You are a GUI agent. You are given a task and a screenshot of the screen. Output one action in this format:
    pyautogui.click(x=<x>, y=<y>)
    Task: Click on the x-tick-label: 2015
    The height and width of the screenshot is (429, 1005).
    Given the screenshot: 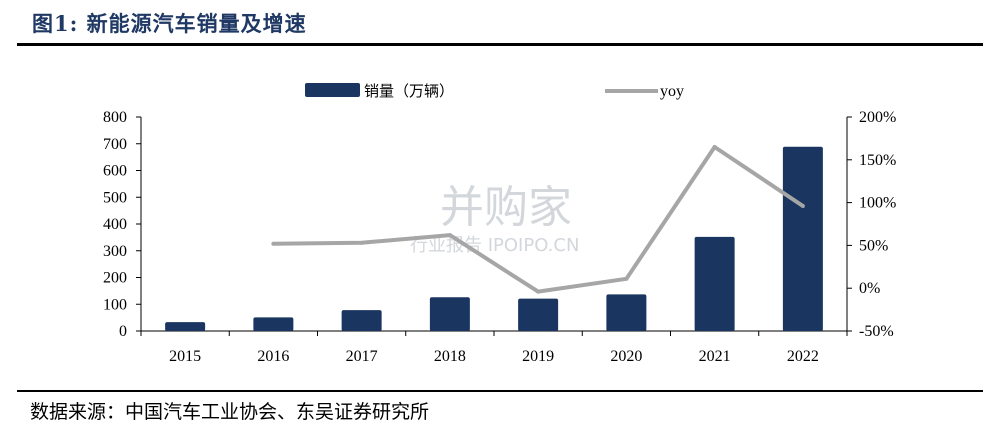 What is the action you would take?
    pyautogui.click(x=185, y=356)
    